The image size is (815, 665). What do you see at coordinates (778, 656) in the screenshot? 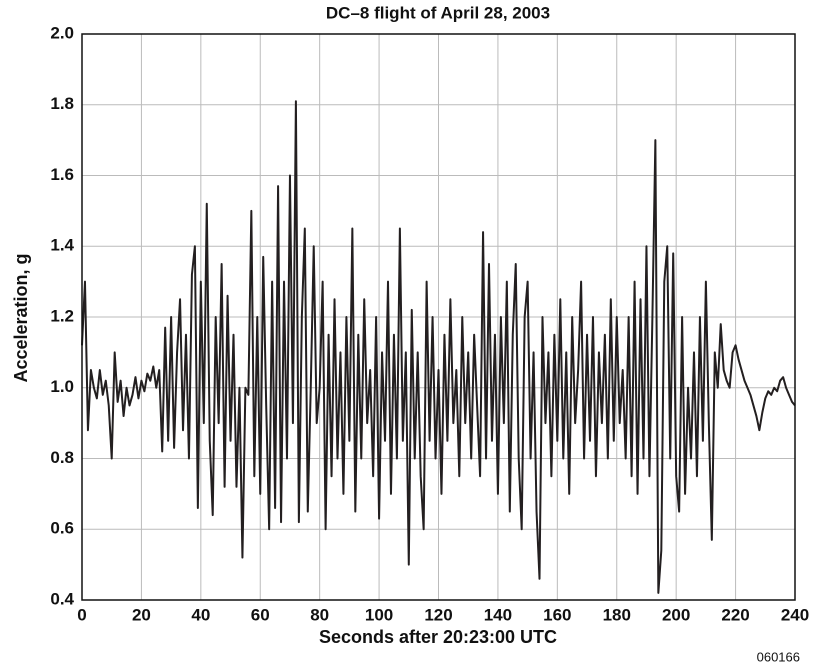
I see `figure-id: 060166` at bounding box center [778, 656].